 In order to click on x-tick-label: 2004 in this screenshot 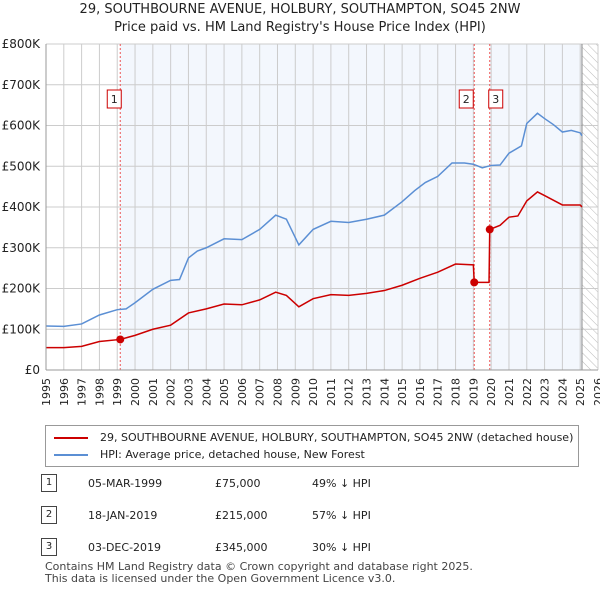, I will do `click(206, 392)`.